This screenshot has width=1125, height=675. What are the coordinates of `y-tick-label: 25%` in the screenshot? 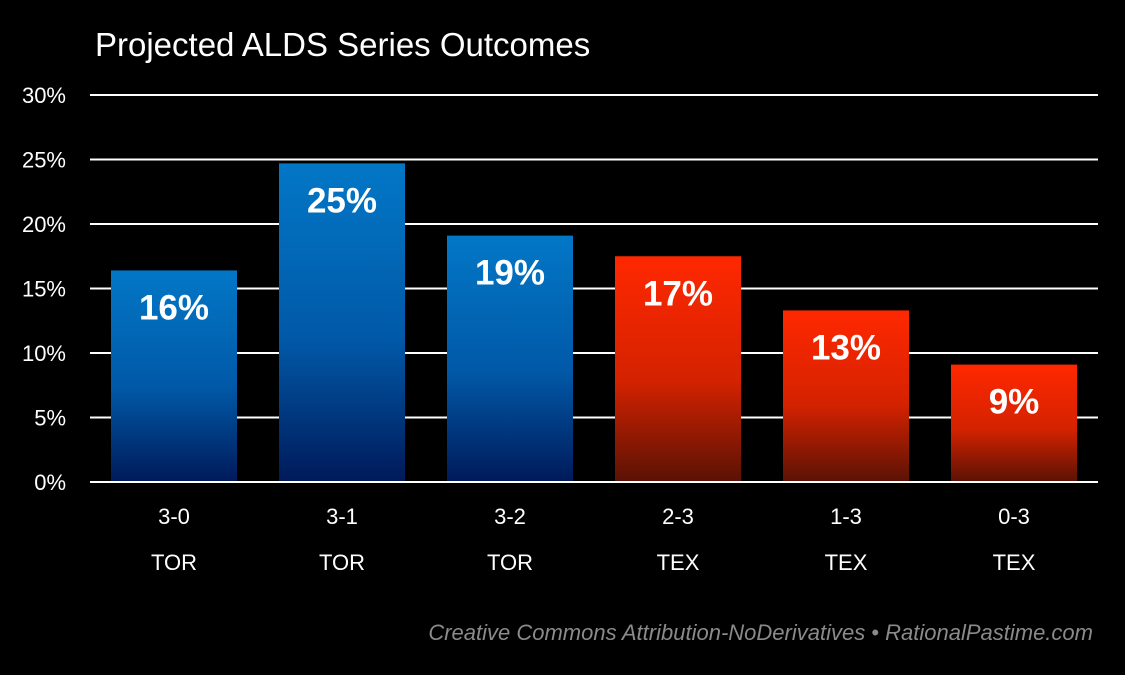 It's located at (44, 160).